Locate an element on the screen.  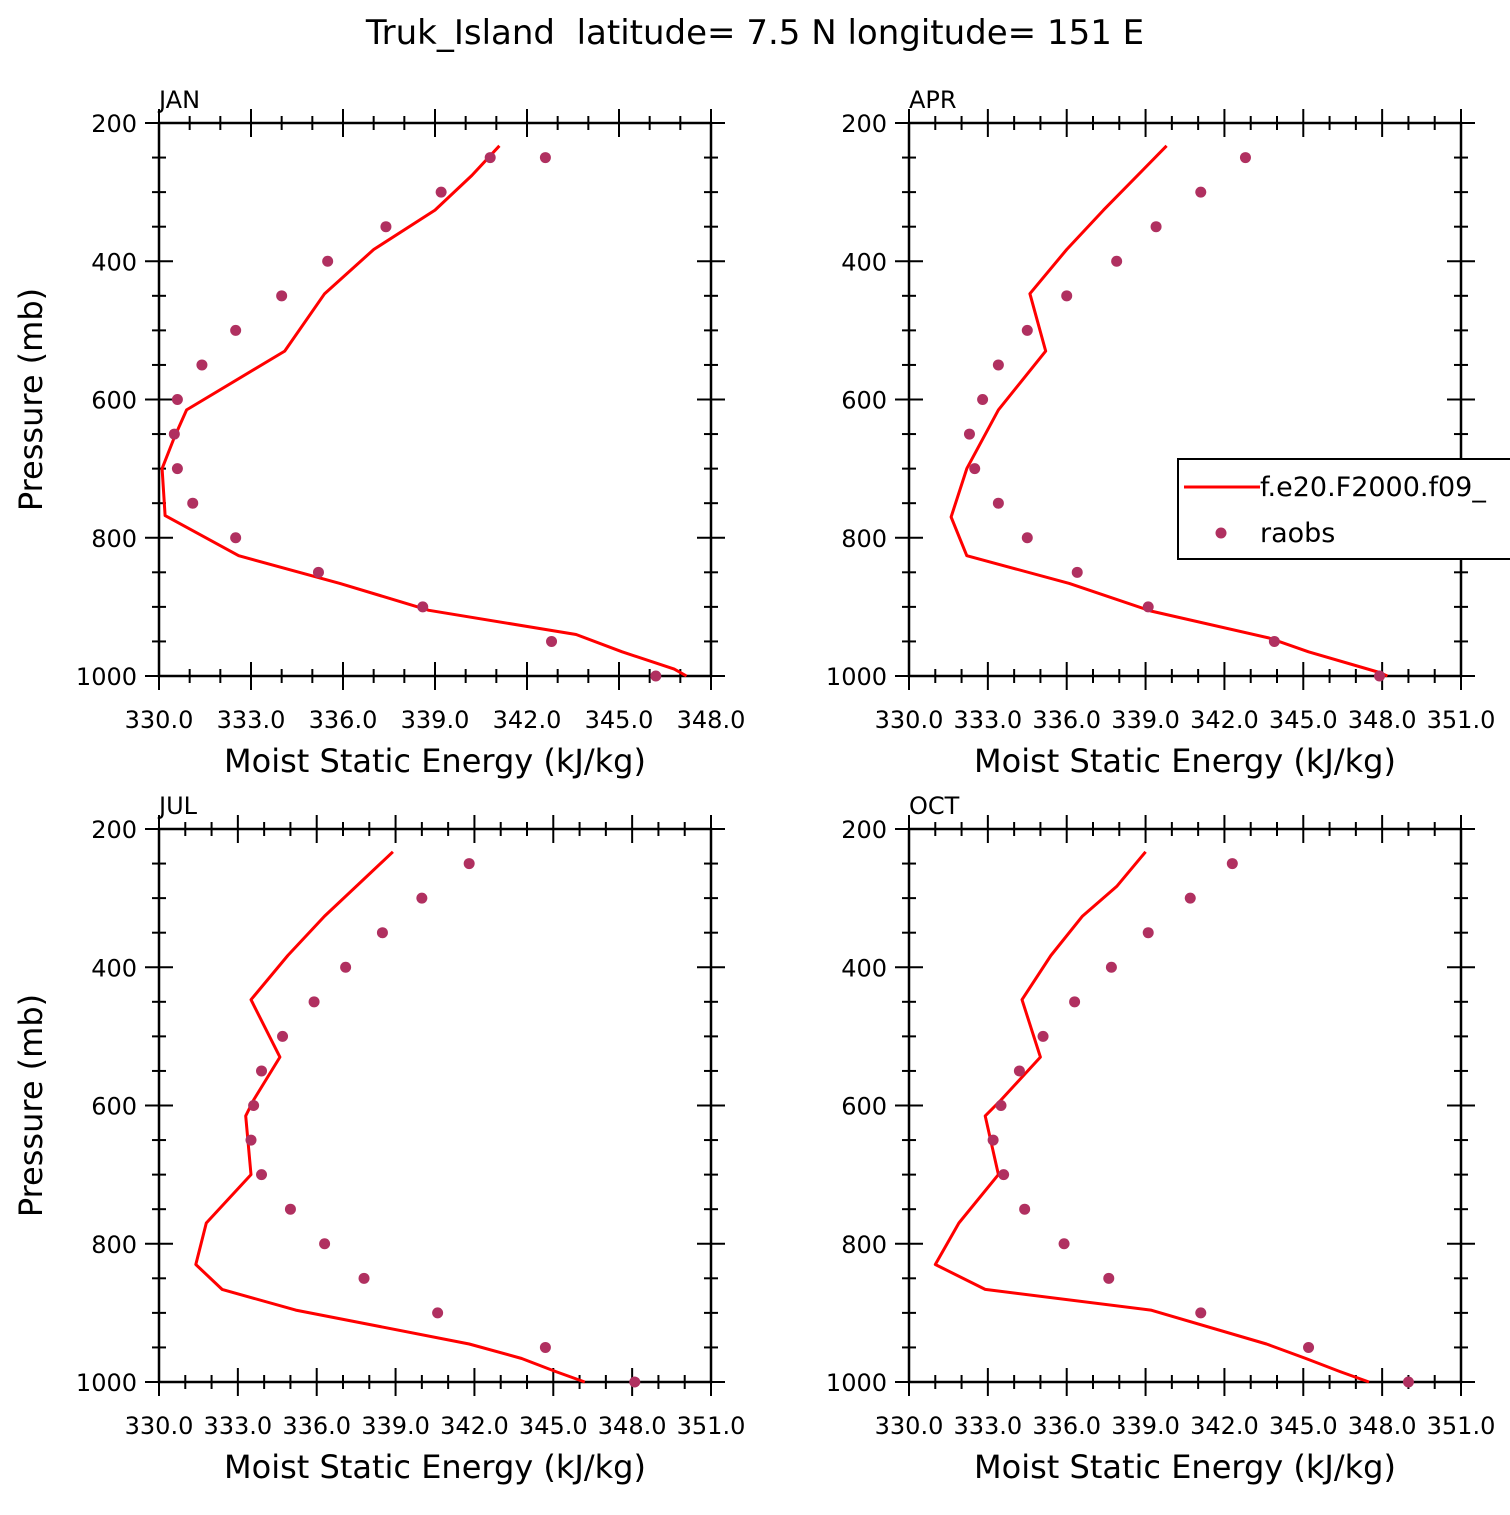
legend-box is located at coordinates (1343, 509).